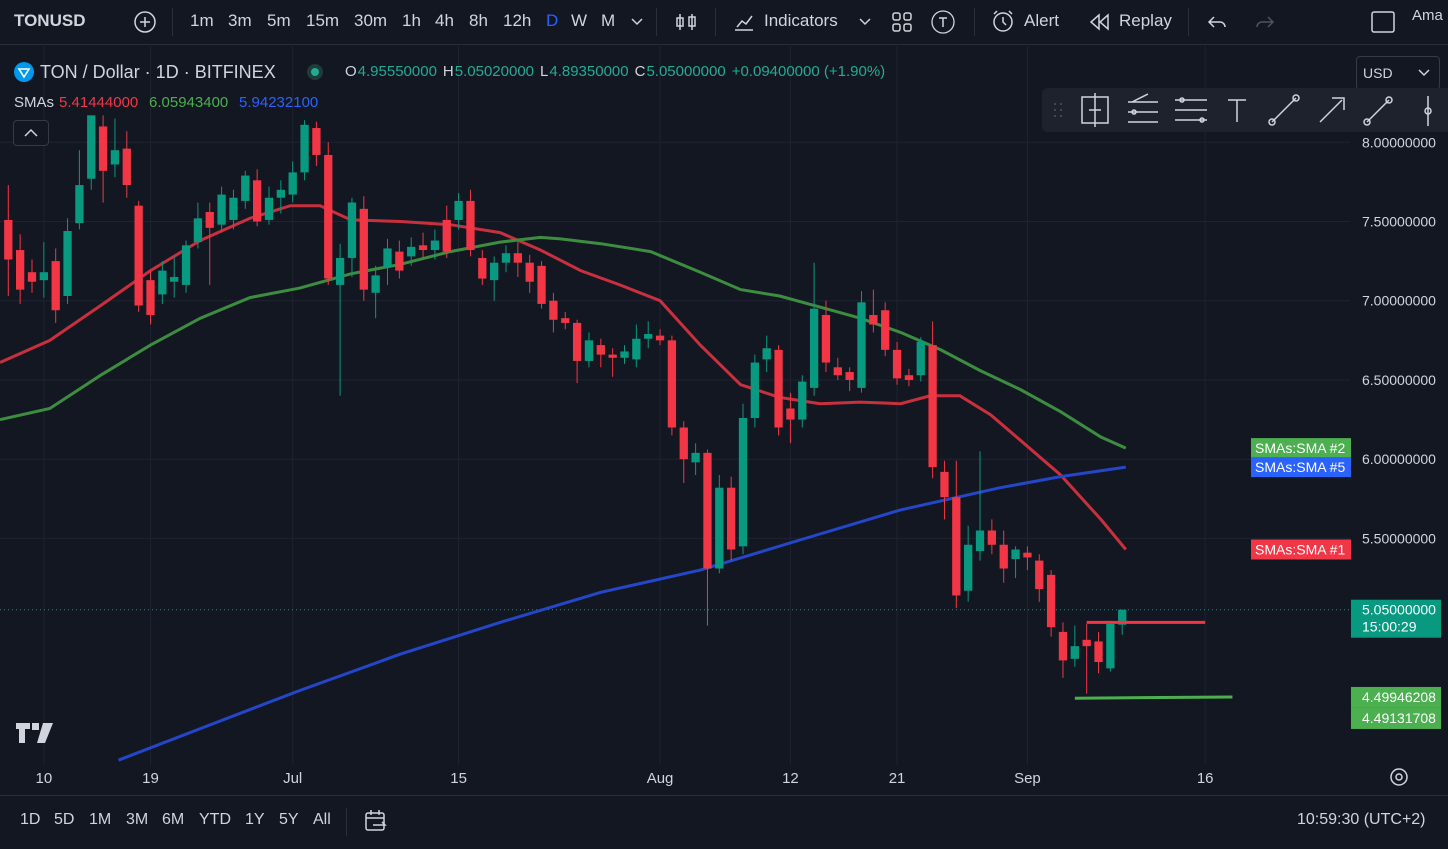 This screenshot has height=849, width=1448. What do you see at coordinates (1245, 110) in the screenshot?
I see `drawing-tools` at bounding box center [1245, 110].